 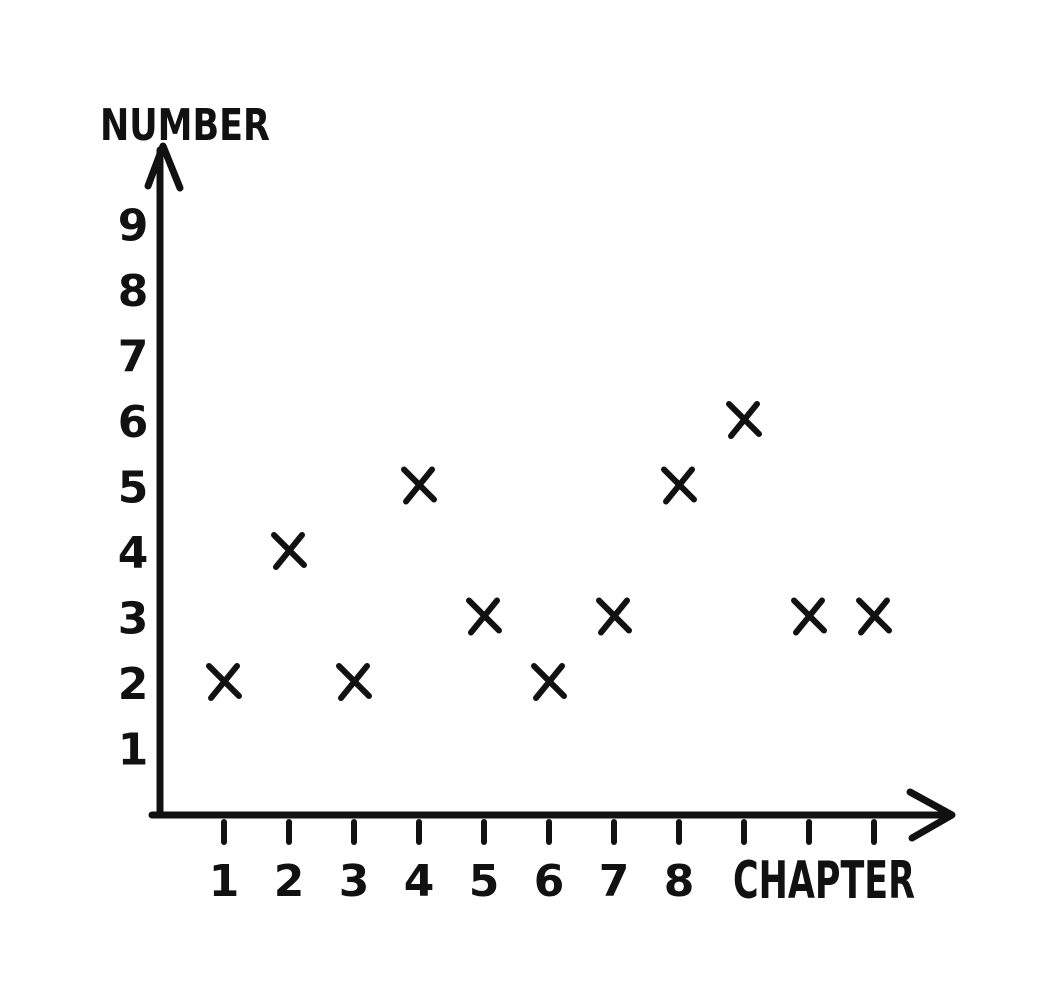 What do you see at coordinates (614, 881) in the screenshot?
I see `x-tick-label: 7` at bounding box center [614, 881].